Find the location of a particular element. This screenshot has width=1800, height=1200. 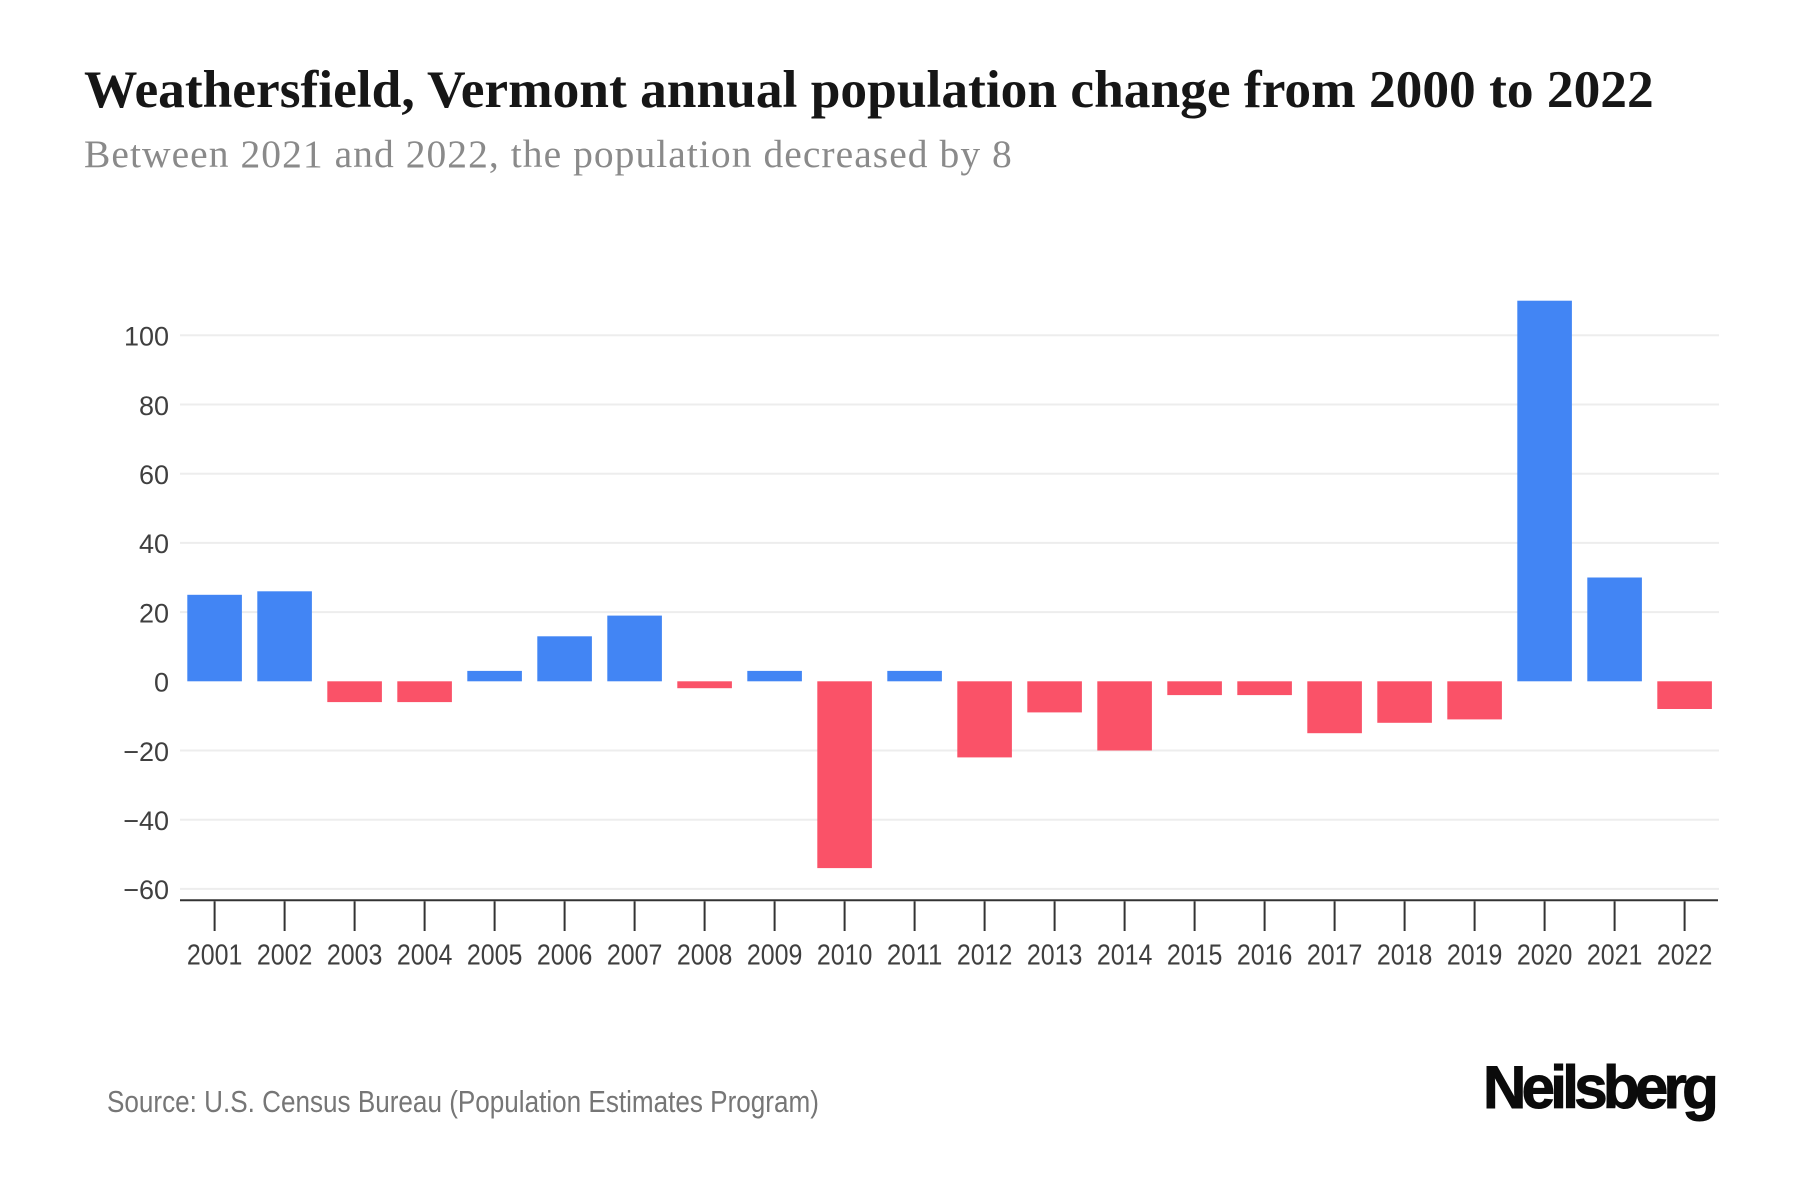

svg-text: 2009 is located at coordinates (775, 956).